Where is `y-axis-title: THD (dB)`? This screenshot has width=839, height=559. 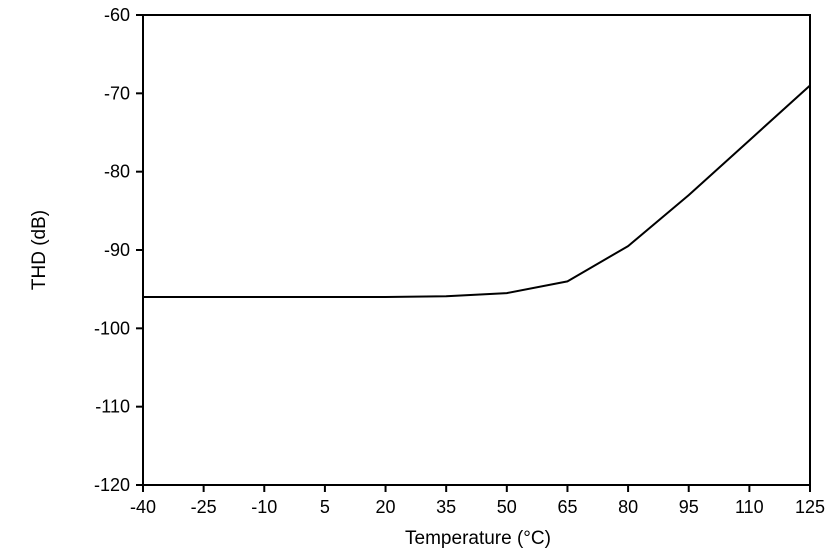
y-axis-title: THD (dB) is located at coordinates (39, 250).